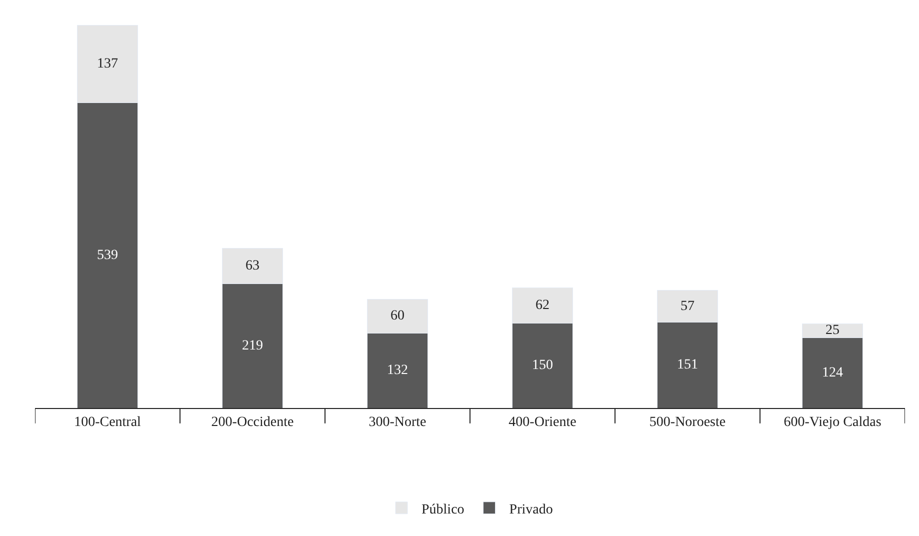 The width and height of the screenshot is (919, 536). What do you see at coordinates (252, 422) in the screenshot?
I see `x-tick-label: 200-Occidente` at bounding box center [252, 422].